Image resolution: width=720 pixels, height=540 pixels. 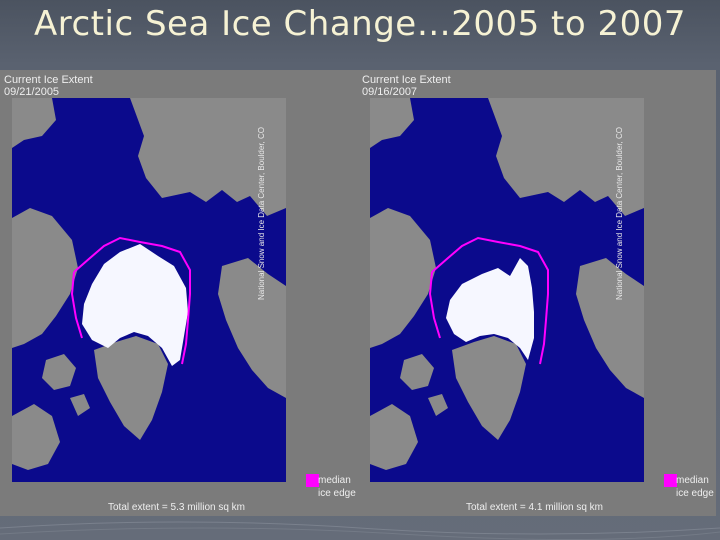 What do you see at coordinates (360, 530) in the screenshot?
I see `slide-decoration` at bounding box center [360, 530].